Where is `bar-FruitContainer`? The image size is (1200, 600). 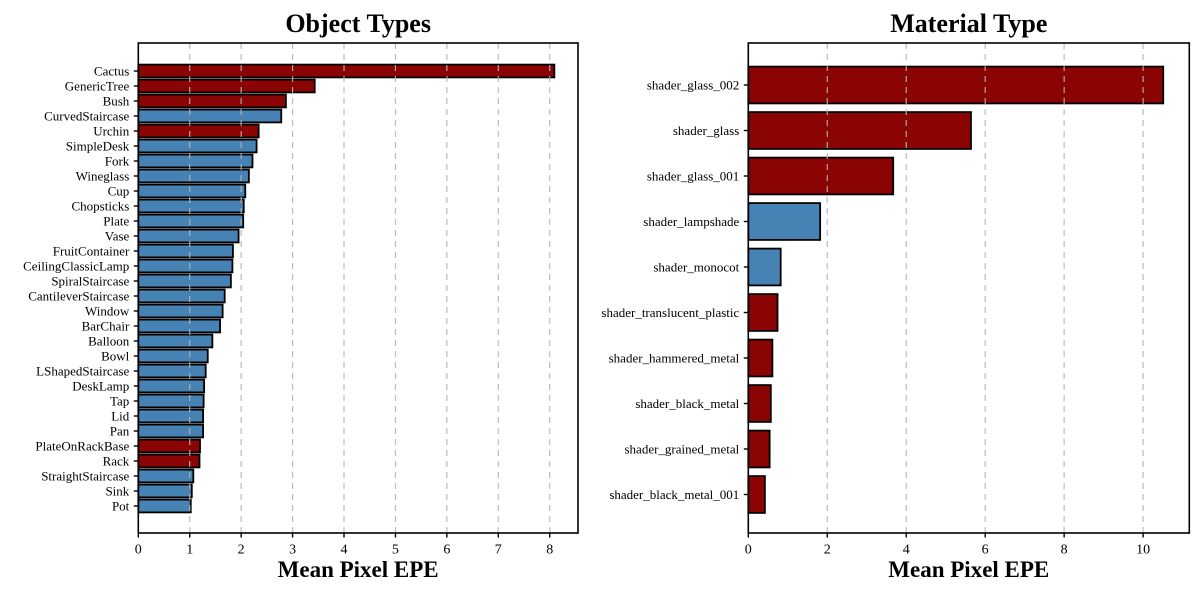 bar-FruitContainer is located at coordinates (185, 251).